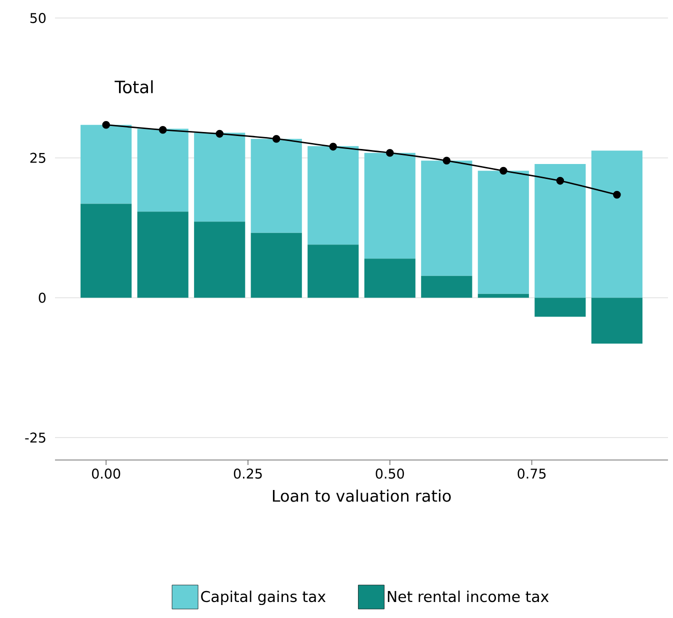 The image size is (673, 618). Describe the element at coordinates (38, 18) in the screenshot. I see `y-tick-label: 50` at that location.